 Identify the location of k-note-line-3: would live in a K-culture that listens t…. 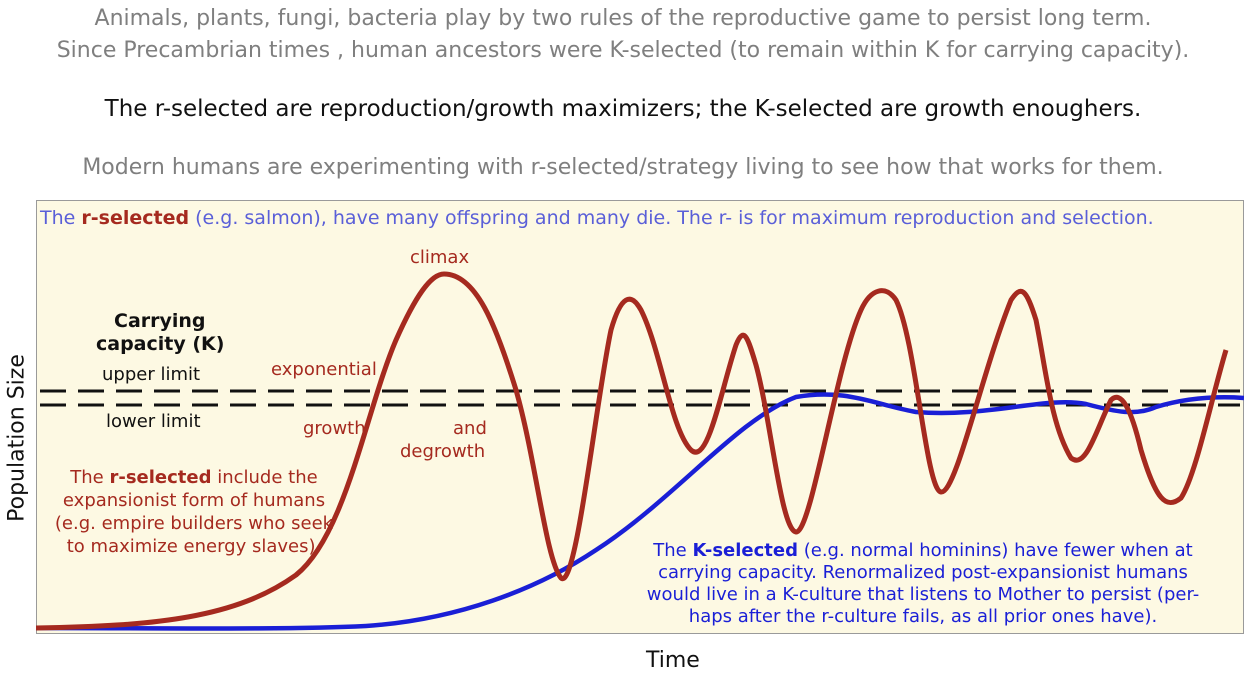
(923, 594).